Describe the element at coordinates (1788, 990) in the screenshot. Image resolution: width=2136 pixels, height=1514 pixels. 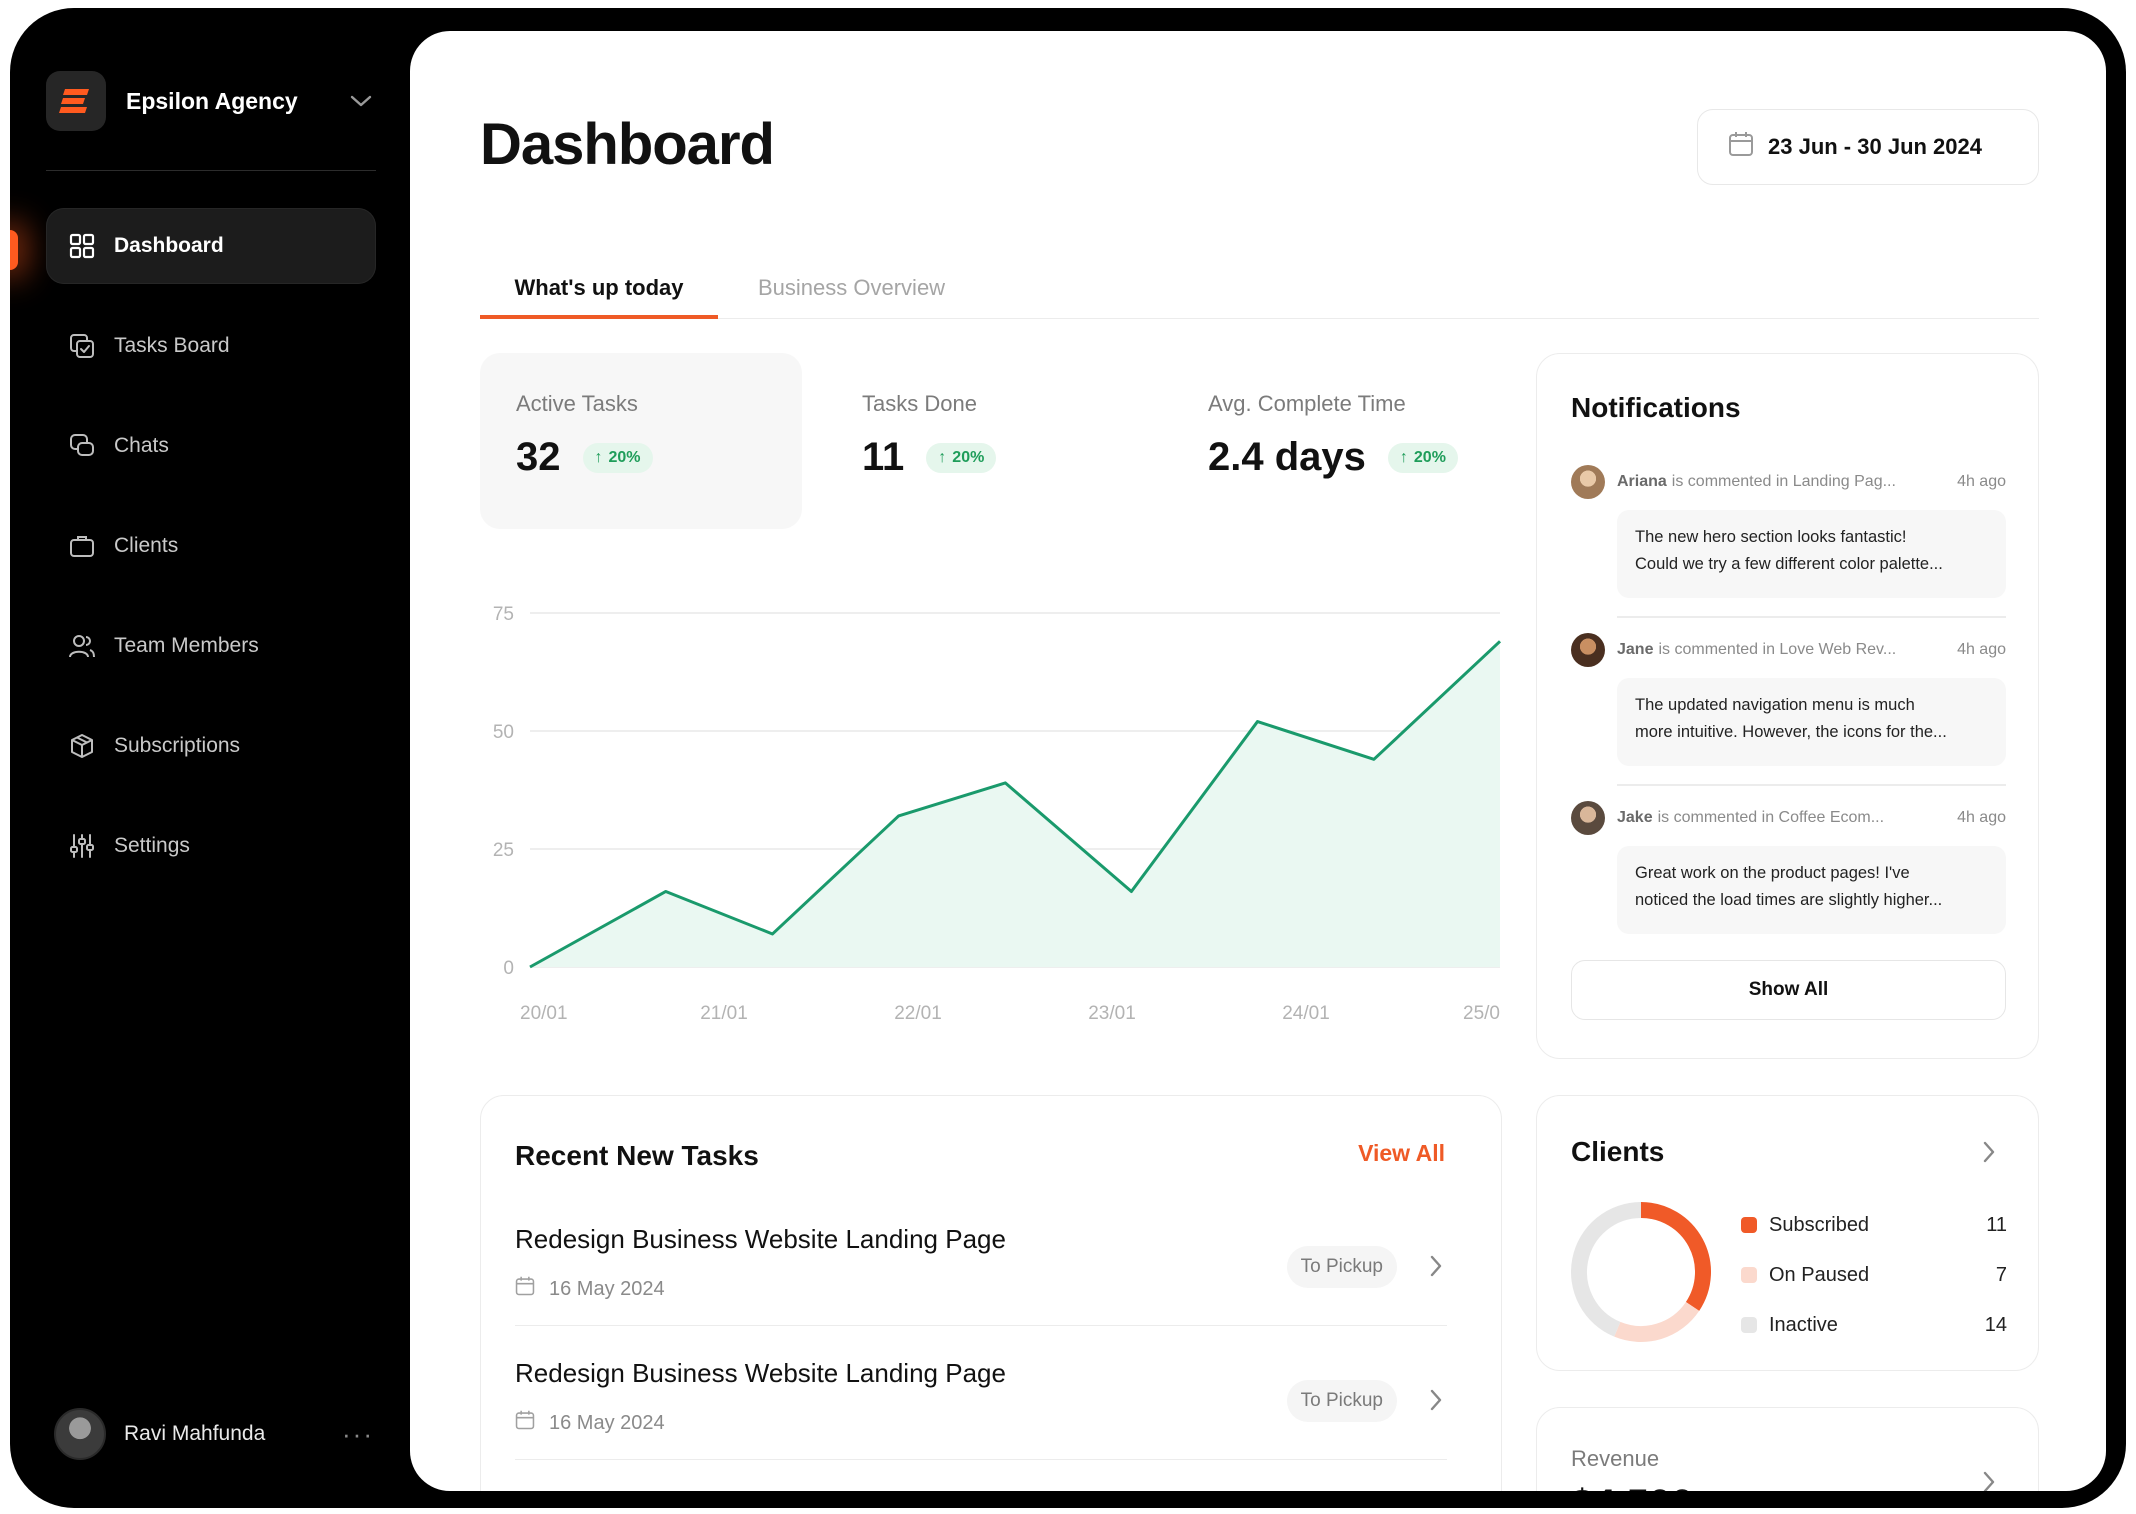
I see `show-all-button: Show All` at that location.